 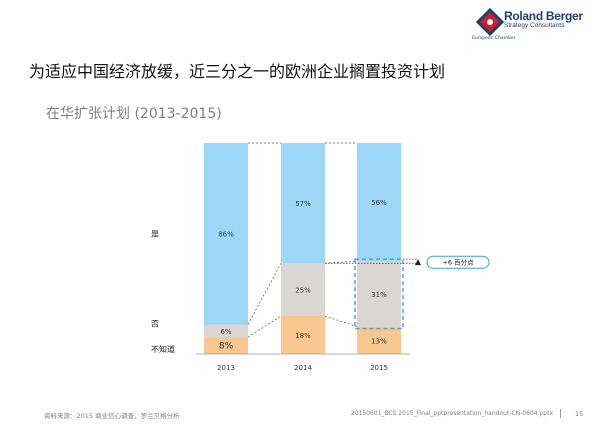 What do you see at coordinates (134, 114) in the screenshot?
I see `chart-subtitle: 在华扩张计划 (2013-2015)` at bounding box center [134, 114].